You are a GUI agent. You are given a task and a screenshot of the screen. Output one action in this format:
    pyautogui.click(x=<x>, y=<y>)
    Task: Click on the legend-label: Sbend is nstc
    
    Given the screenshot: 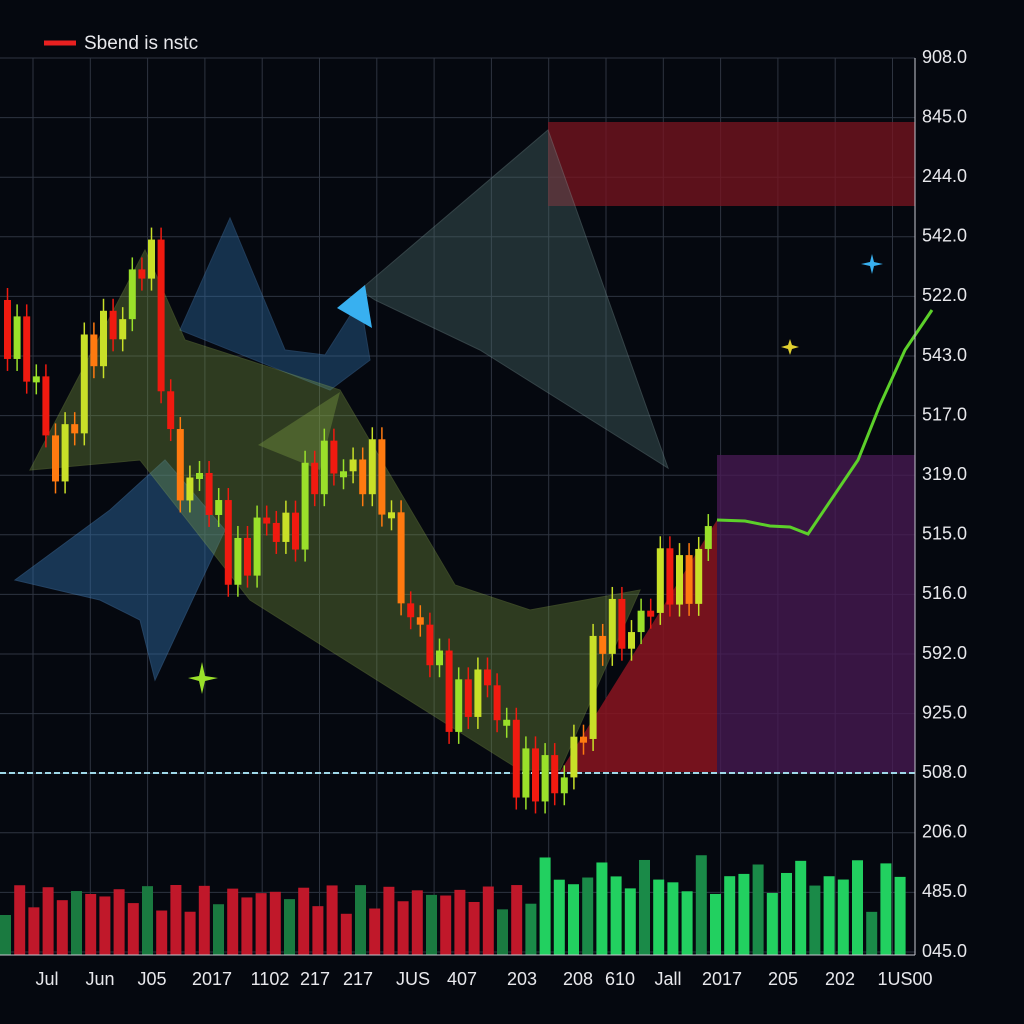 What is the action you would take?
    pyautogui.click(x=141, y=43)
    